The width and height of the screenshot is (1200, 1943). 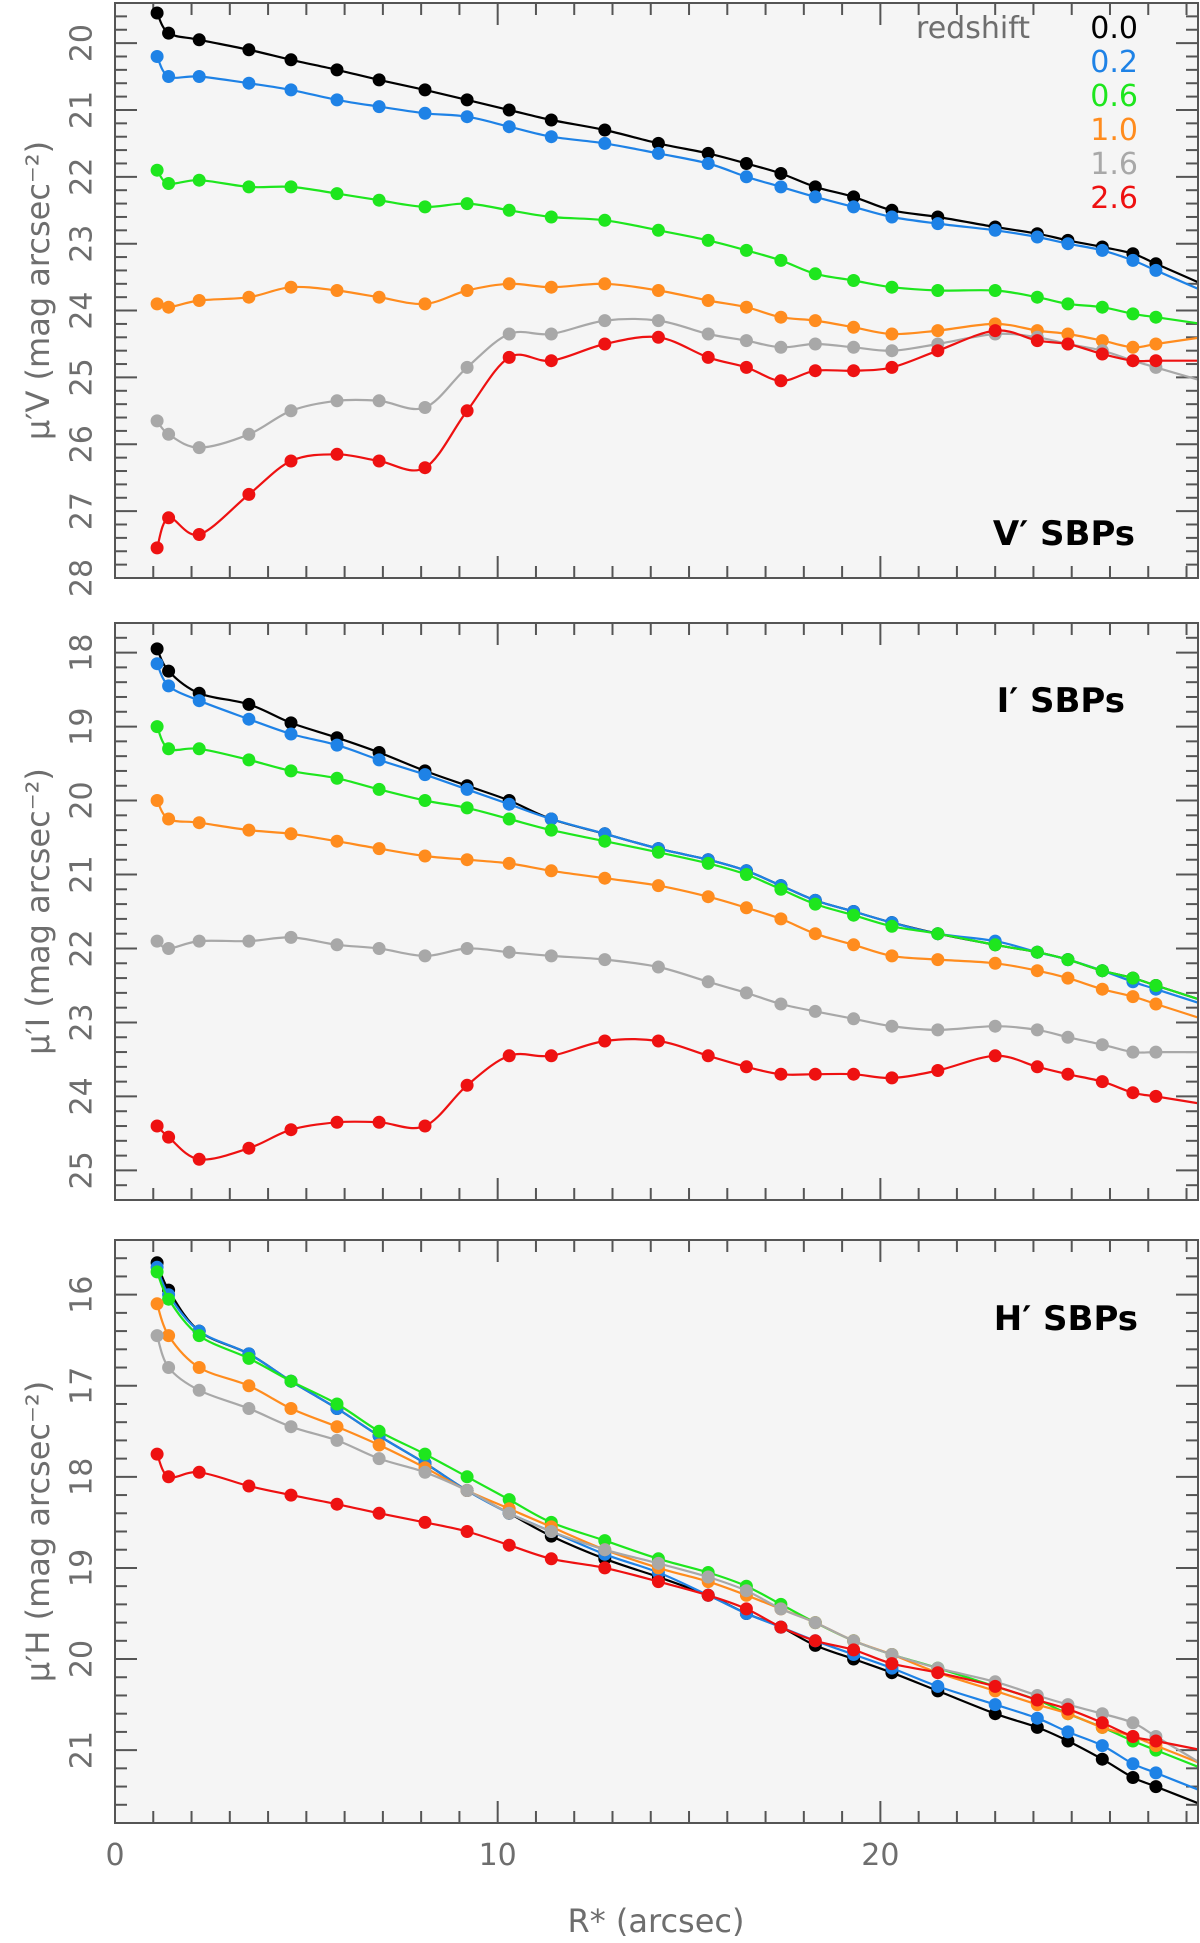 I want to click on legend-entry-z-0-0: 0.0, so click(x=1114, y=28).